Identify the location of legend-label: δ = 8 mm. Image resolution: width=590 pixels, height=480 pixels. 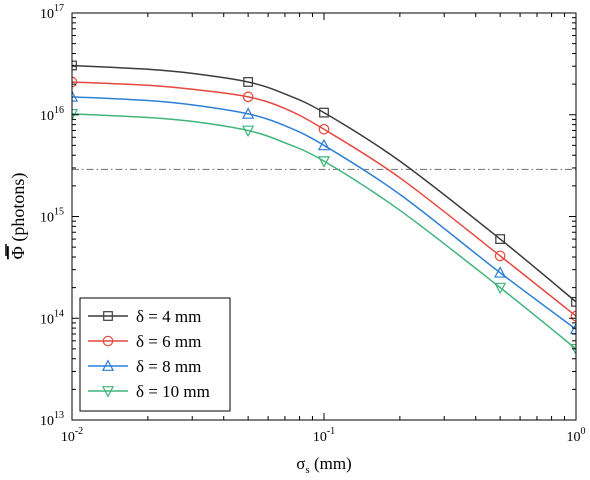
(168, 366).